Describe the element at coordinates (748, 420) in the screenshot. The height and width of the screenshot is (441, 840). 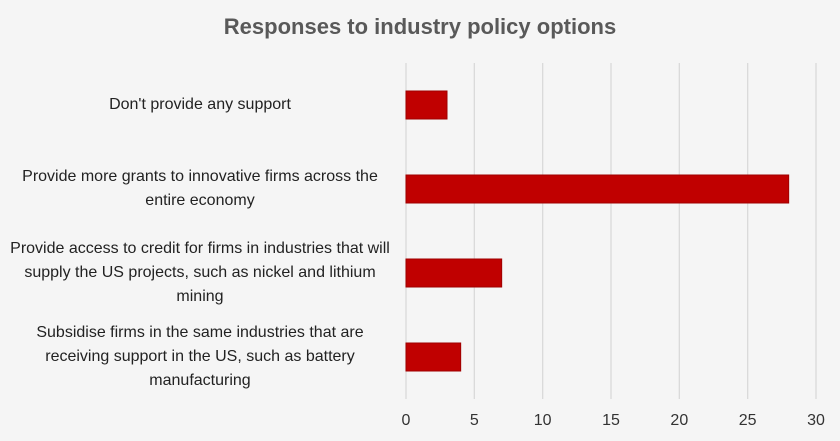
I see `x-tick-label: 25` at that location.